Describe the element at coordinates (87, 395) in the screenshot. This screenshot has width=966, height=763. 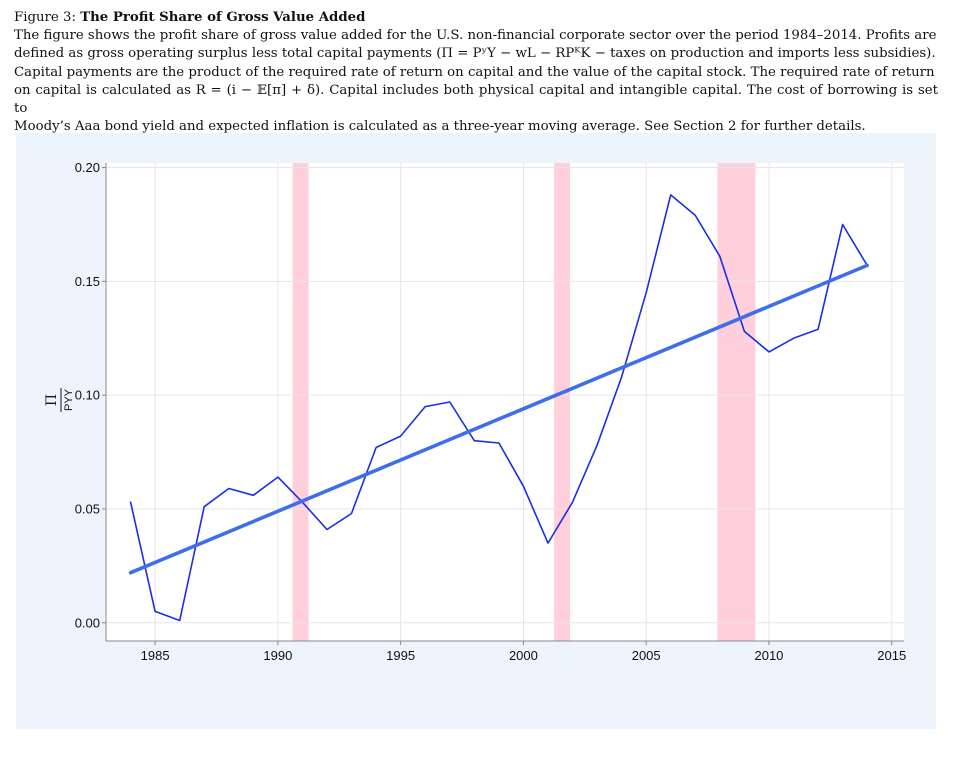
I see `y-tick-label: 0.10` at that location.